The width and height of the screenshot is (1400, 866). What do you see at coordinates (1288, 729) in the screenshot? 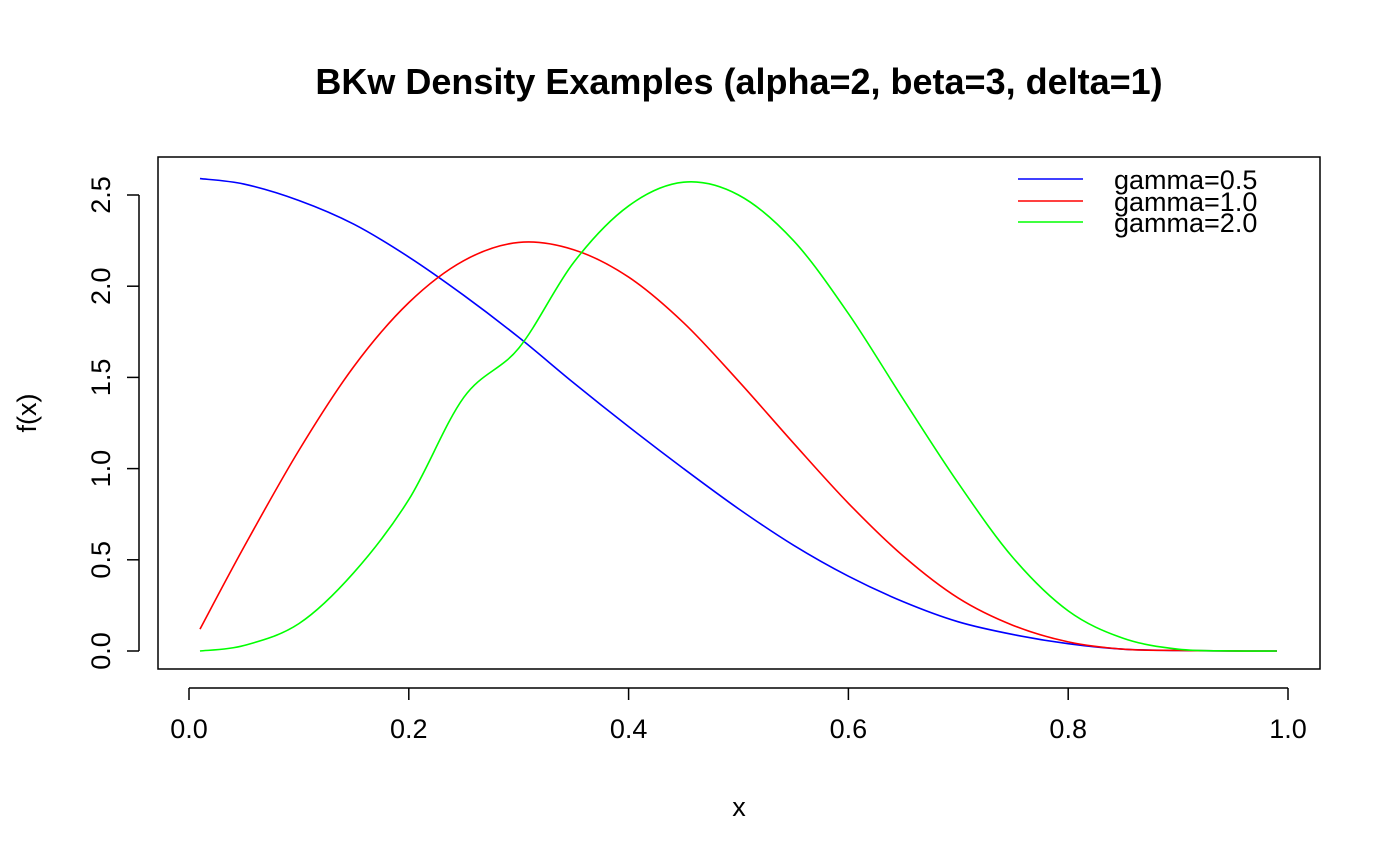
I see `x-tick-label: 1.0` at bounding box center [1288, 729].